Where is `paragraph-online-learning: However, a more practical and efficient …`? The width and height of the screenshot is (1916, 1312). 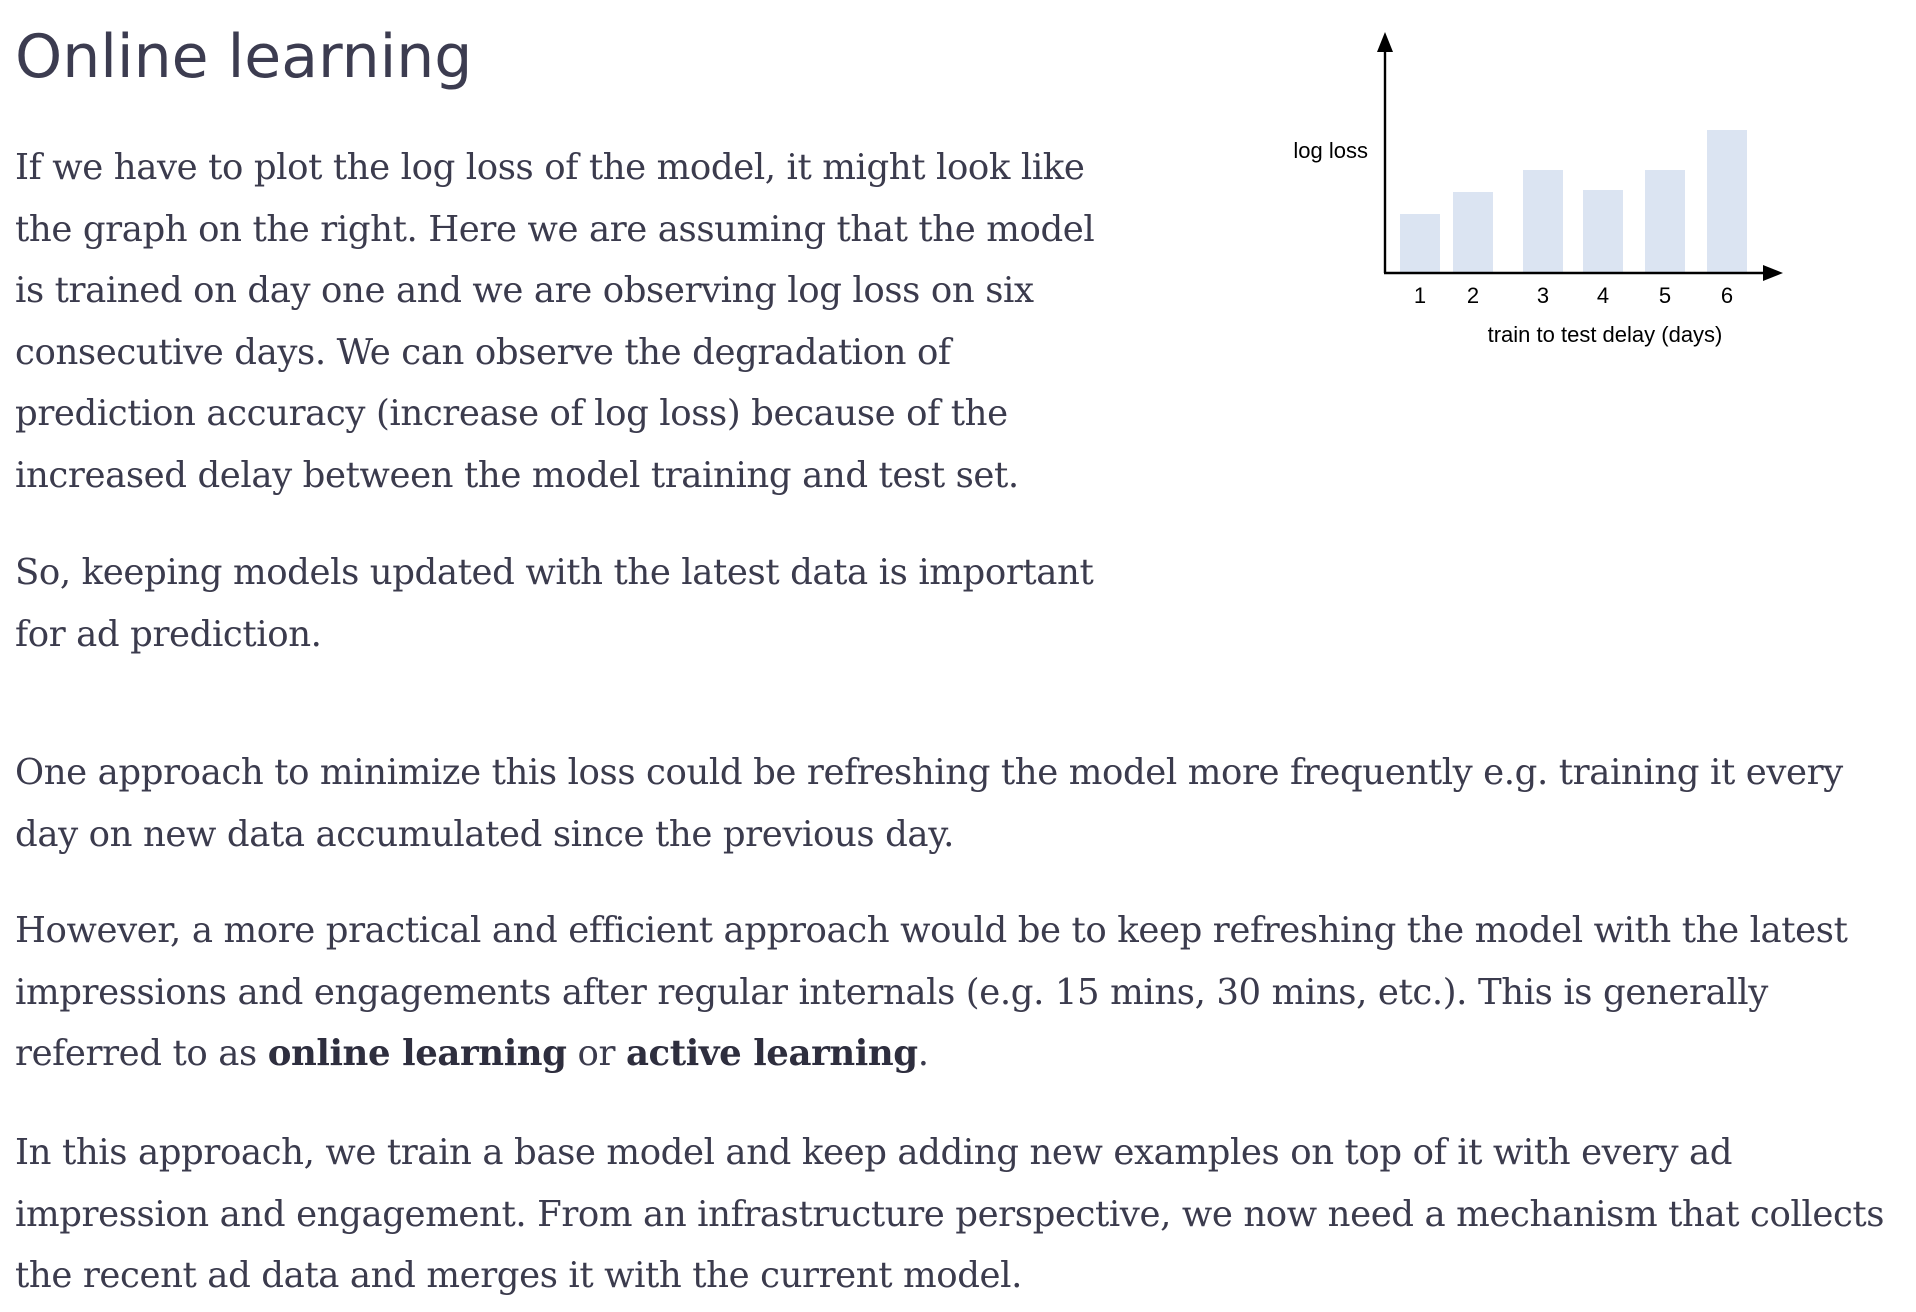 paragraph-online-learning: However, a more practical and efficient … is located at coordinates (962, 992).